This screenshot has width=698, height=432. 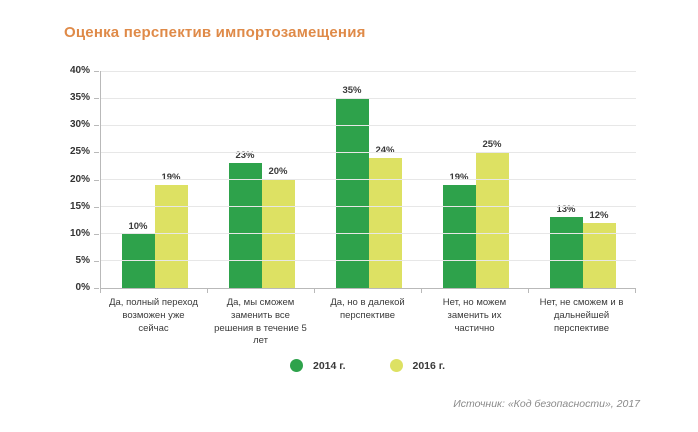 What do you see at coordinates (599, 249) in the screenshot?
I see `bar-column: 12%` at bounding box center [599, 249].